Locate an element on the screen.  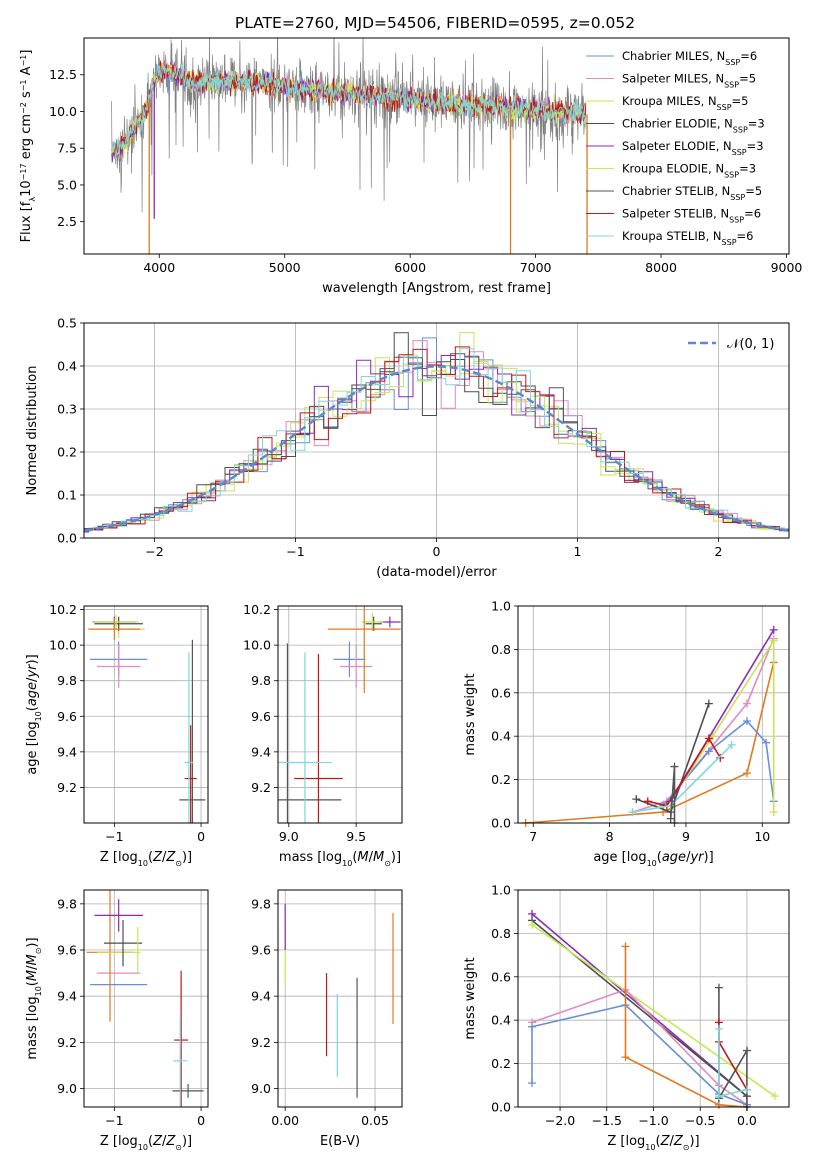
legend-label: Chabrier MILES, NSSP=6 is located at coordinates (689, 58).